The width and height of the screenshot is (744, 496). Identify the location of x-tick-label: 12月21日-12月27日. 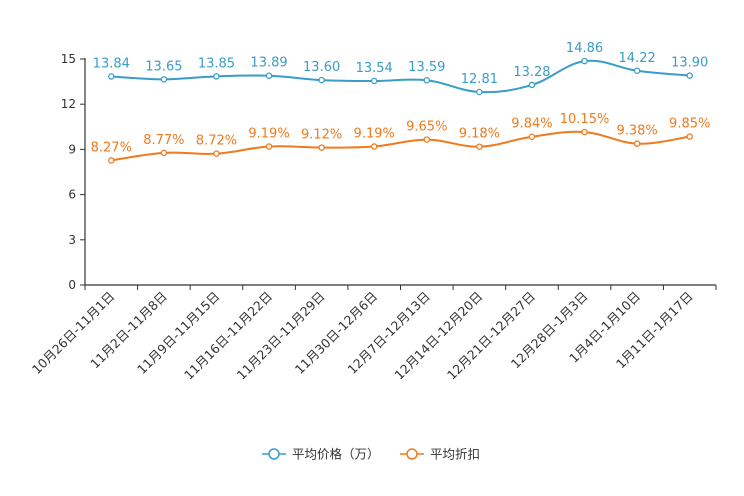
(491, 336).